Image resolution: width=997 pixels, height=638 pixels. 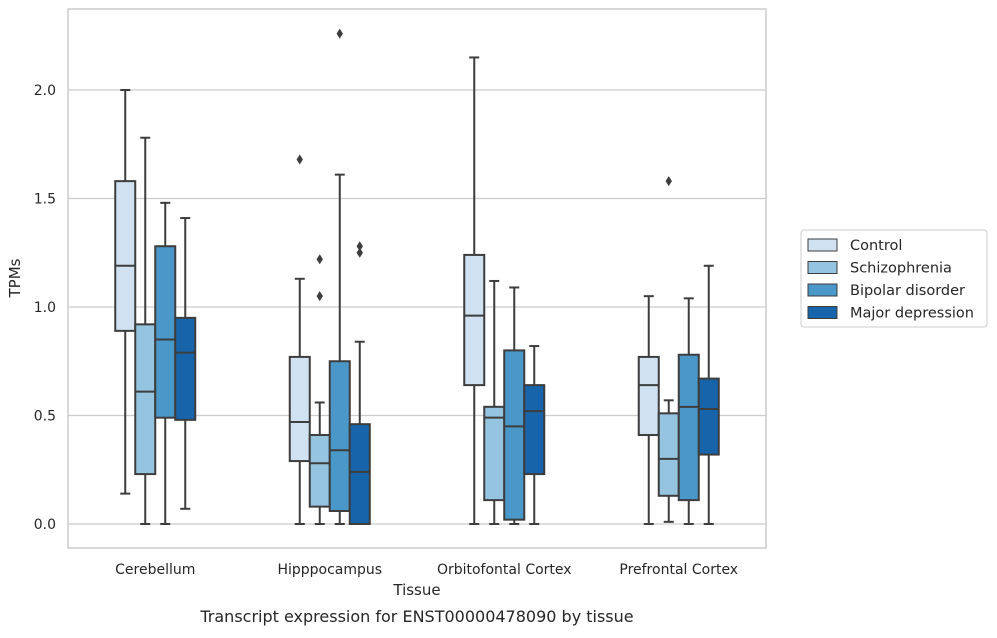 I want to click on x-tick-label: Prefrontal Cortex, so click(x=678, y=570).